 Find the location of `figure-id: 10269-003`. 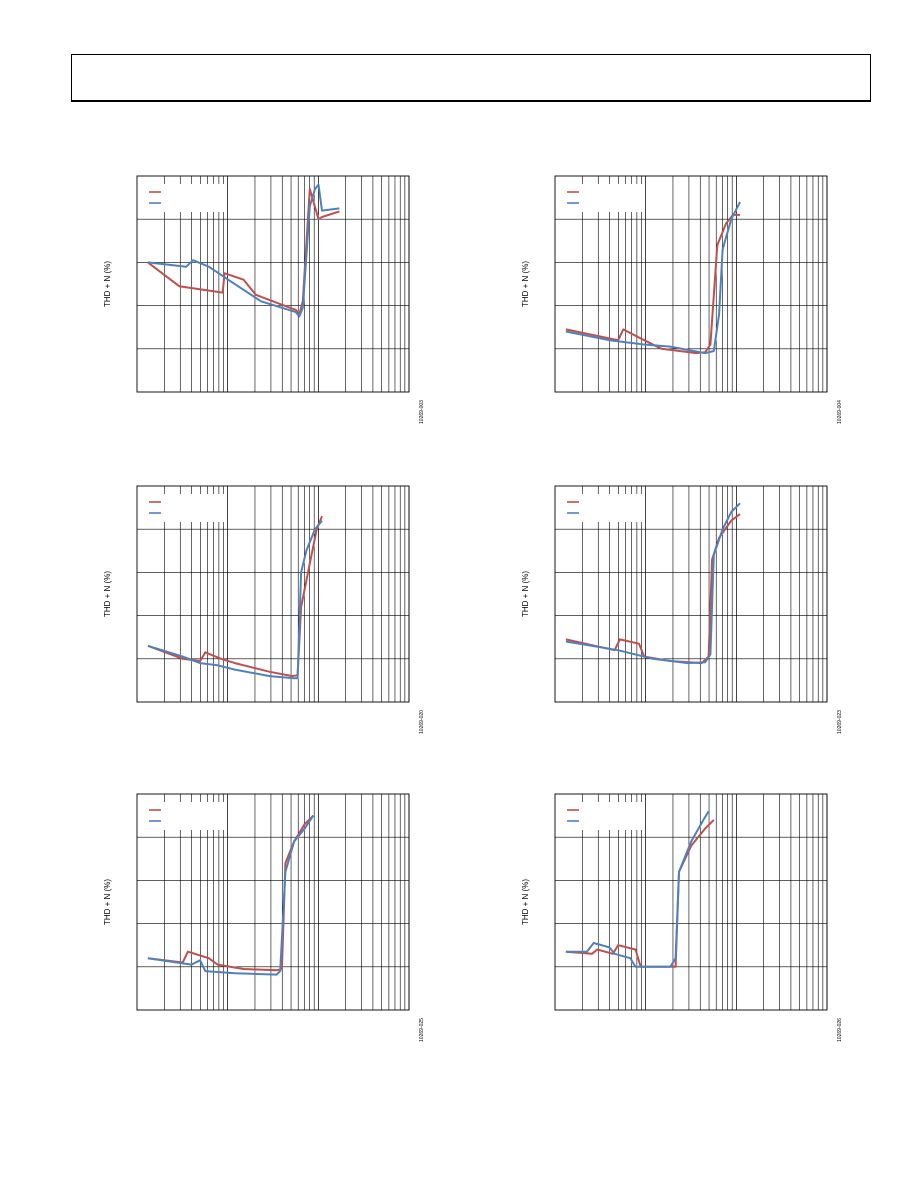

figure-id: 10269-003 is located at coordinates (422, 412).